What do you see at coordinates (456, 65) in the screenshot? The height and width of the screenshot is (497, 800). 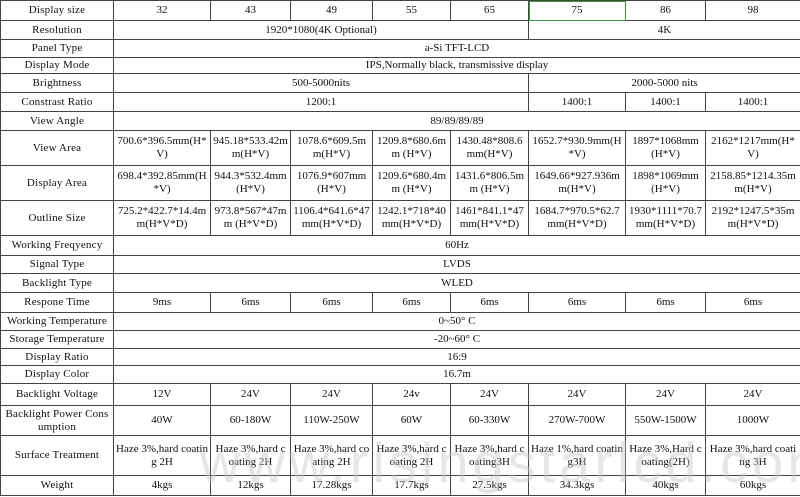 I see `cell: IPS,Normally black, transmissive display` at bounding box center [456, 65].